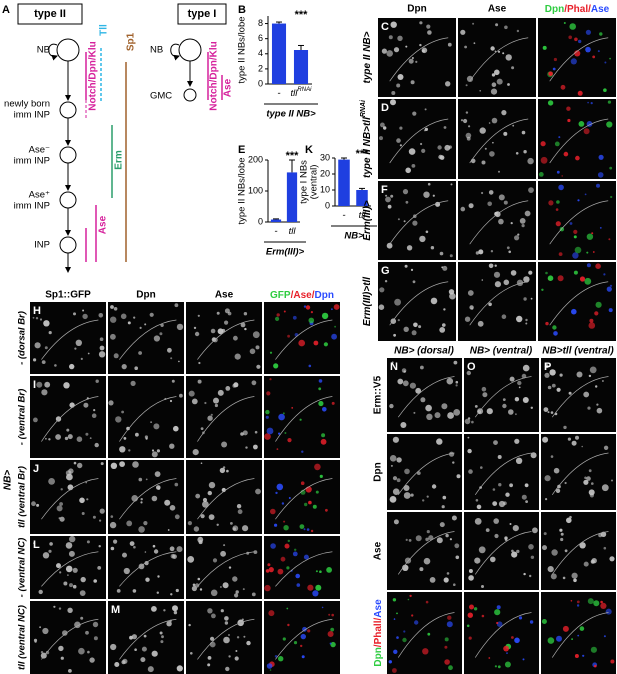  I want to click on stage-label: Ase⁻, so click(39, 150).